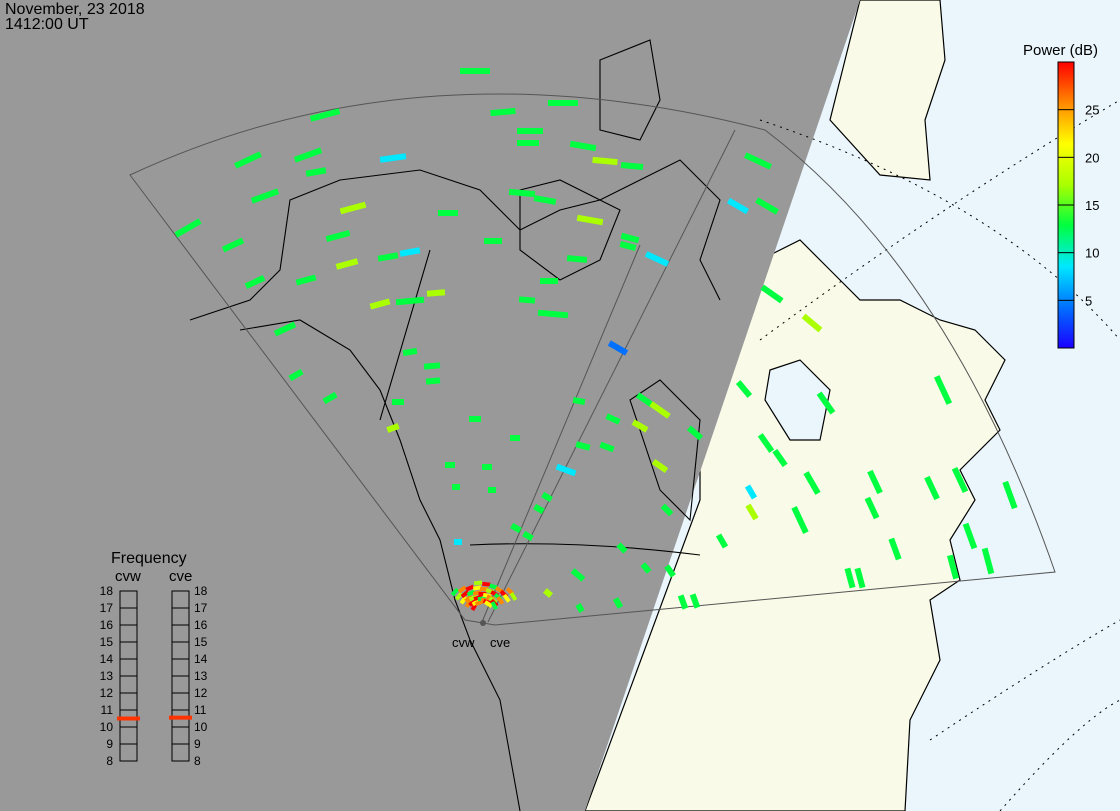 The width and height of the screenshot is (1120, 811). I want to click on colorbar-tick-label: 5, so click(1088, 300).